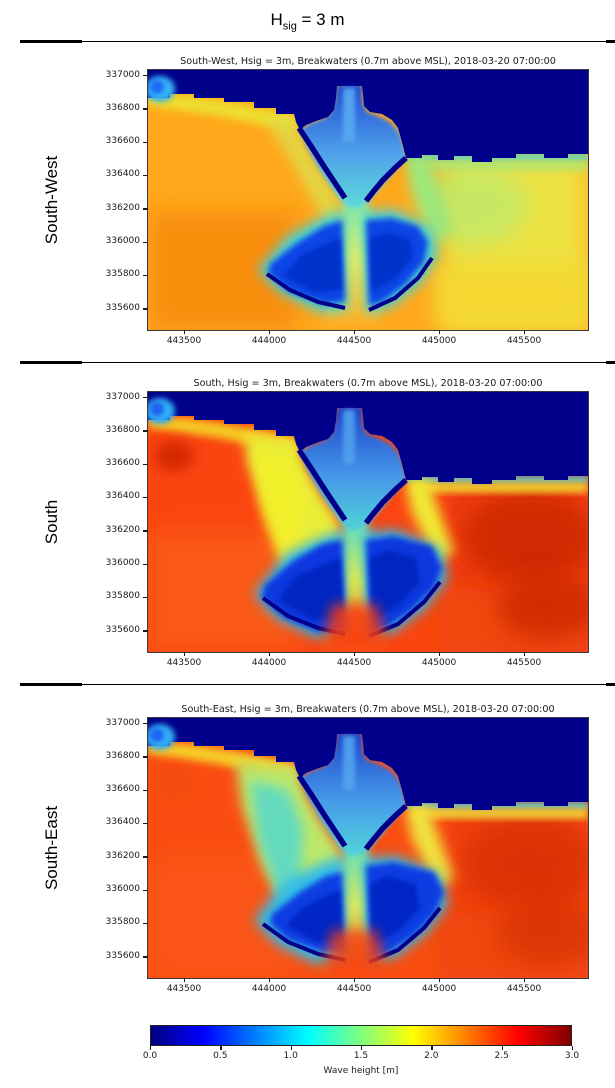 Image resolution: width=615 pixels, height=1088 pixels. Describe the element at coordinates (51, 848) in the screenshot. I see `row-label-south-east: South-East` at that location.